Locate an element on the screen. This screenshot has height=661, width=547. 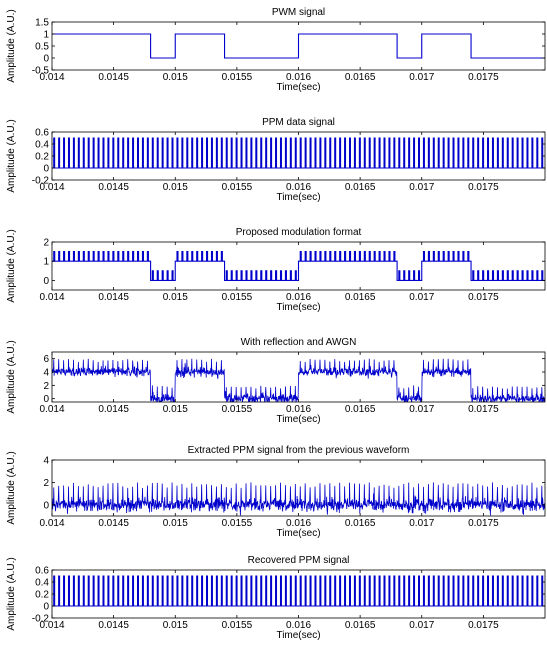
subplot-title: With reflection and AWGN is located at coordinates (299, 342).